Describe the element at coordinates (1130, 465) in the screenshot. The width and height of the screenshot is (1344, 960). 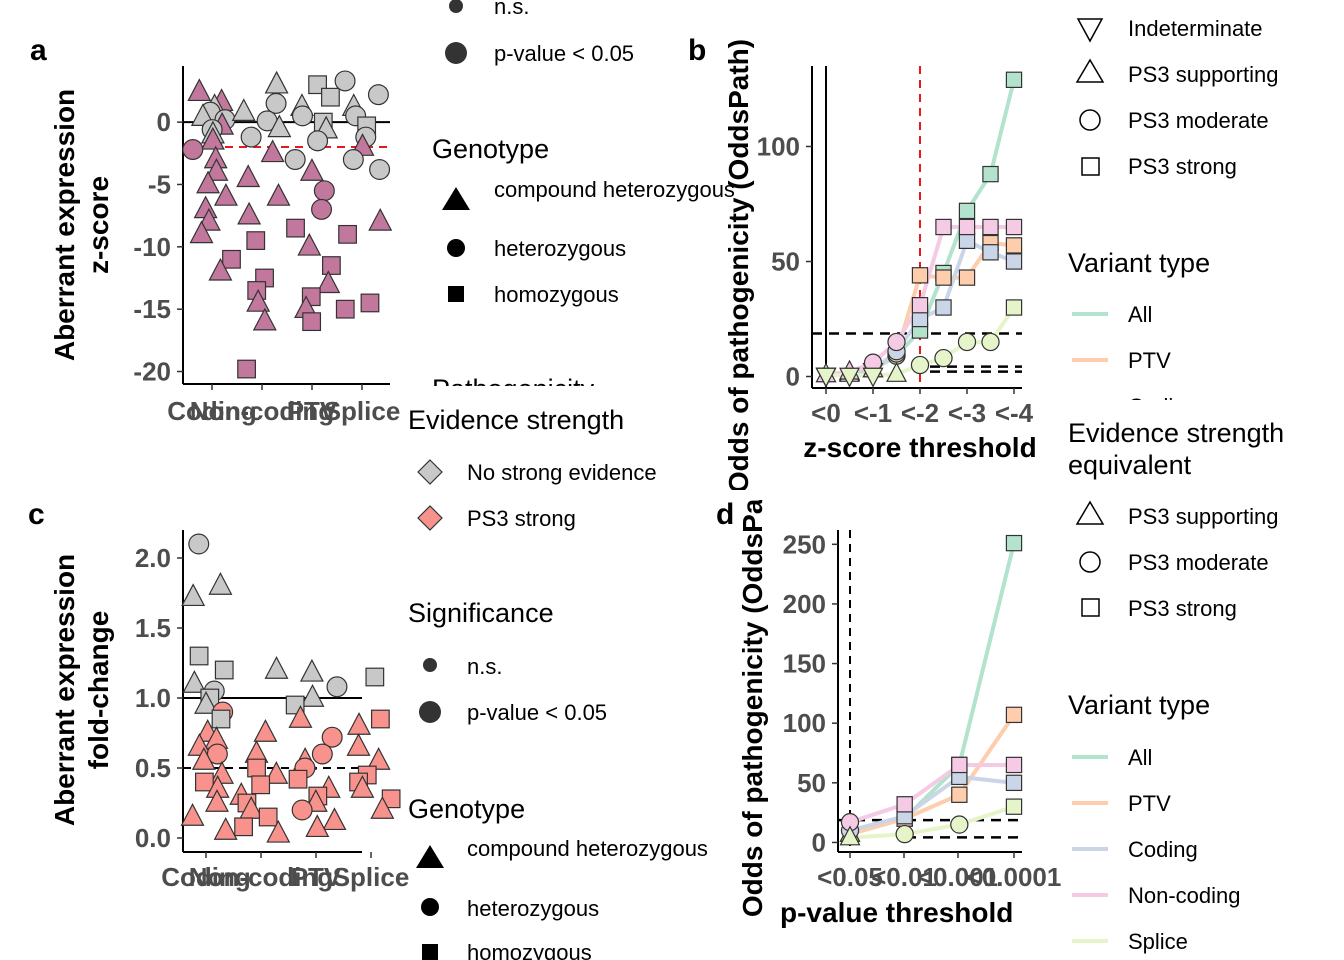
I see `legend-title-evidence-strength-equivalent-2: equivalent` at that location.